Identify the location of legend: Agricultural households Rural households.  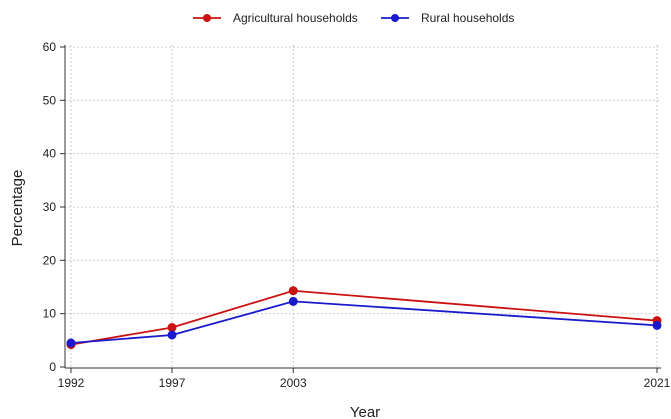
(353, 18).